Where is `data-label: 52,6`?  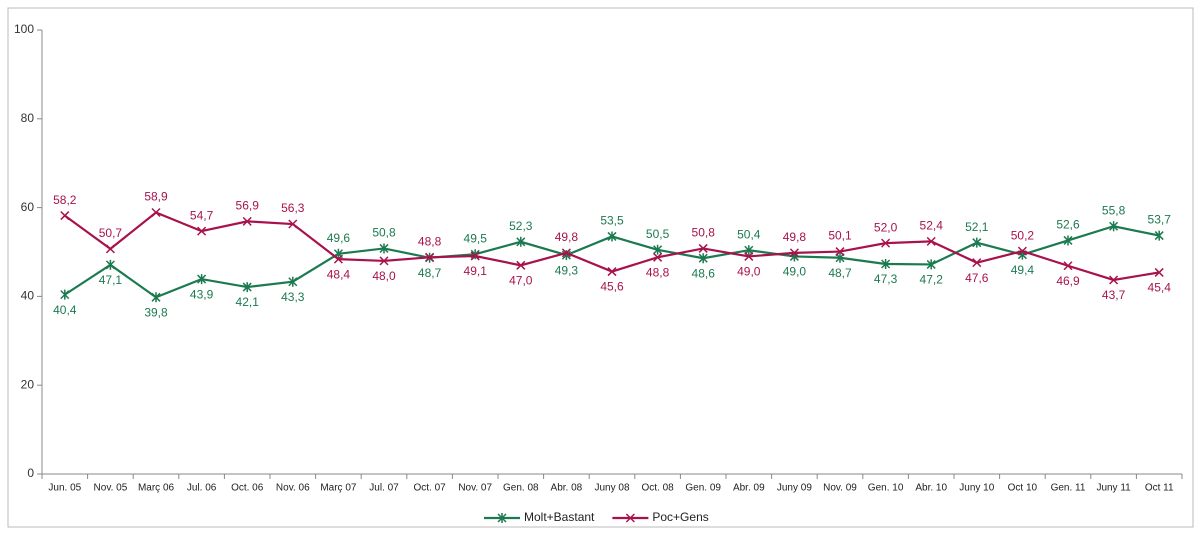 data-label: 52,6 is located at coordinates (1068, 225).